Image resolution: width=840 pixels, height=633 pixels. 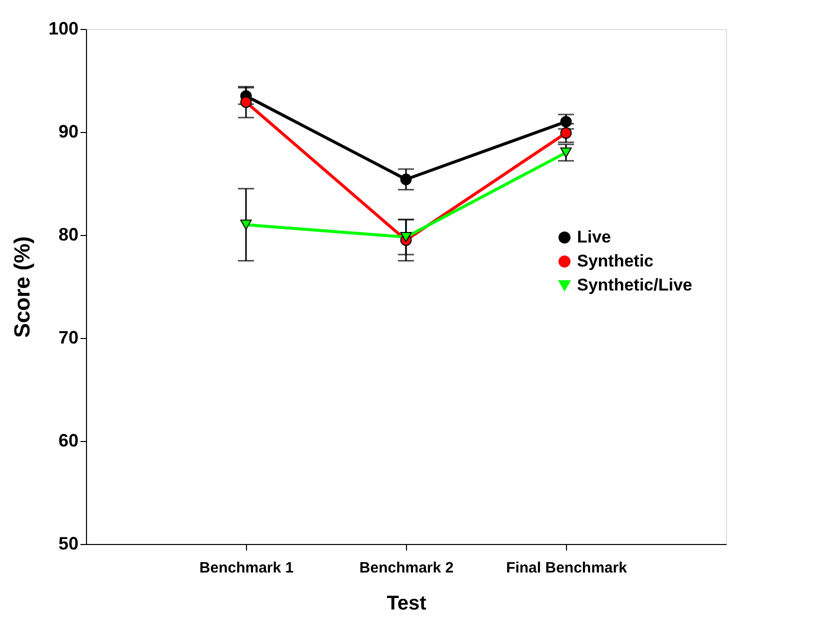 I want to click on y-axis-title: Score (%), so click(x=21, y=287).